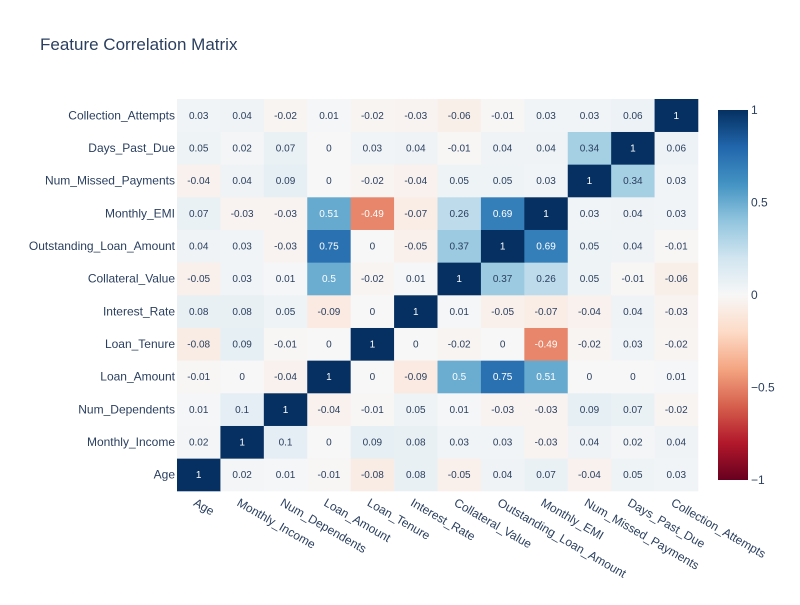 Image resolution: width=800 pixels, height=605 pixels. What do you see at coordinates (416, 475) in the screenshot?
I see `heatmap-cell-label: 0.08` at bounding box center [416, 475].